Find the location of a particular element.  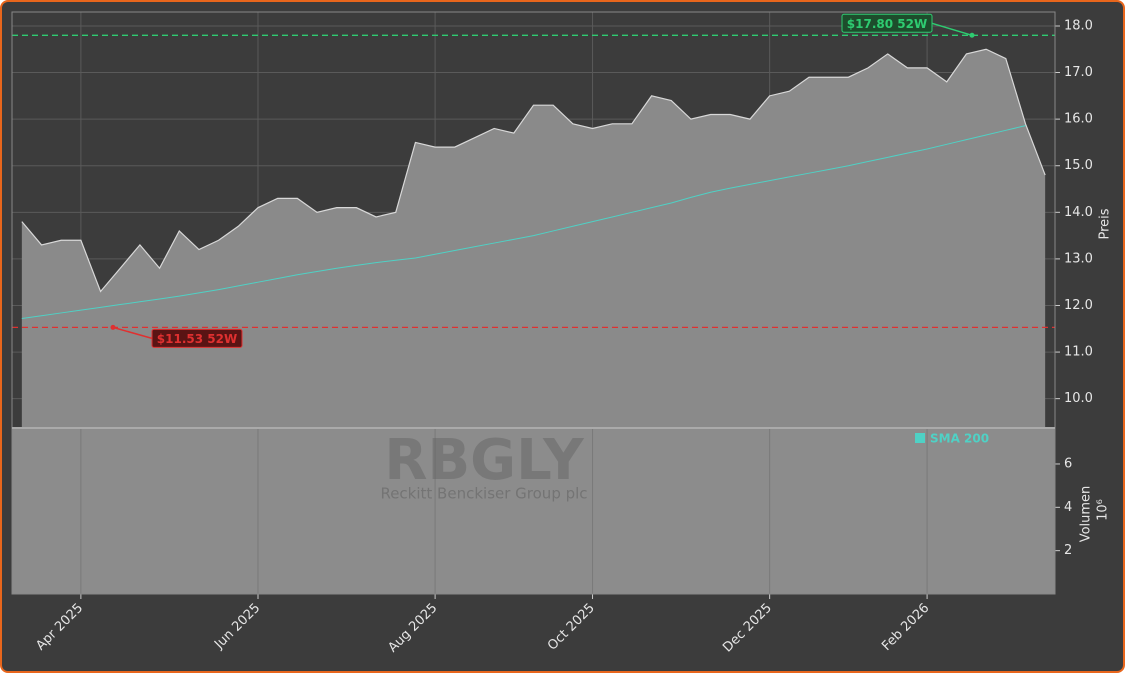

y-tick-label: 11.0 is located at coordinates (1078, 352).